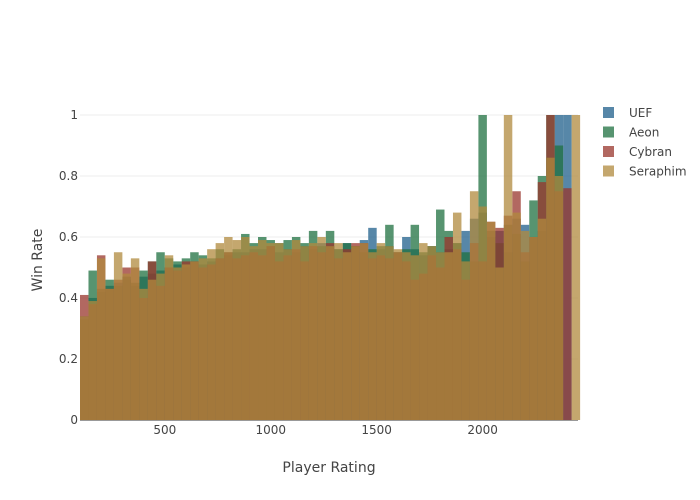 This screenshot has width=700, height=500. Describe the element at coordinates (74, 420) in the screenshot. I see `y-tick-label: 0` at that location.